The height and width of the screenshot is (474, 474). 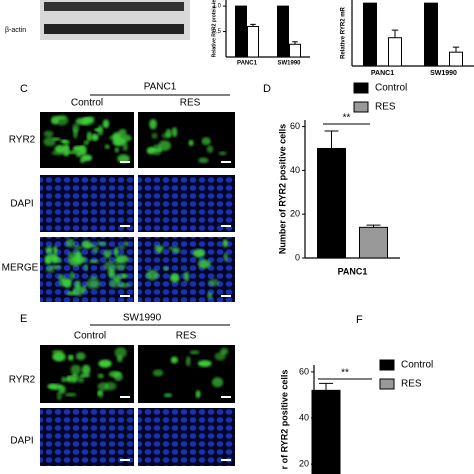 What do you see at coordinates (289, 64) in the screenshot?
I see `x-tick-label: SW1990` at bounding box center [289, 64].